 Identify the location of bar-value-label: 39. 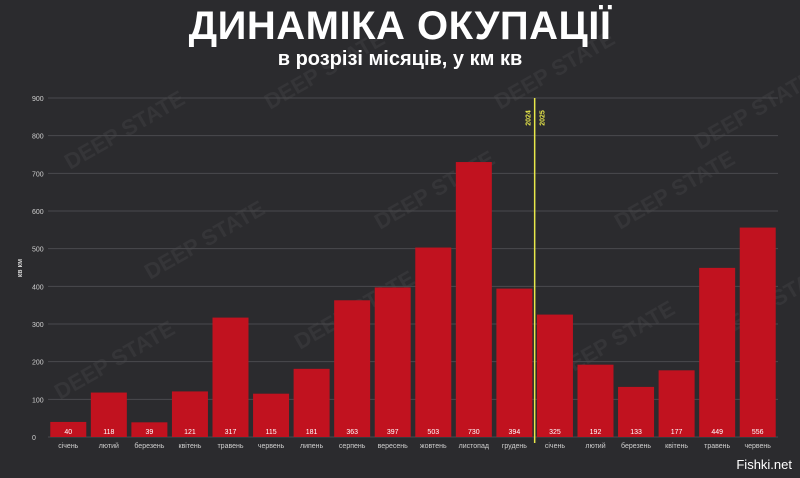
(149, 432).